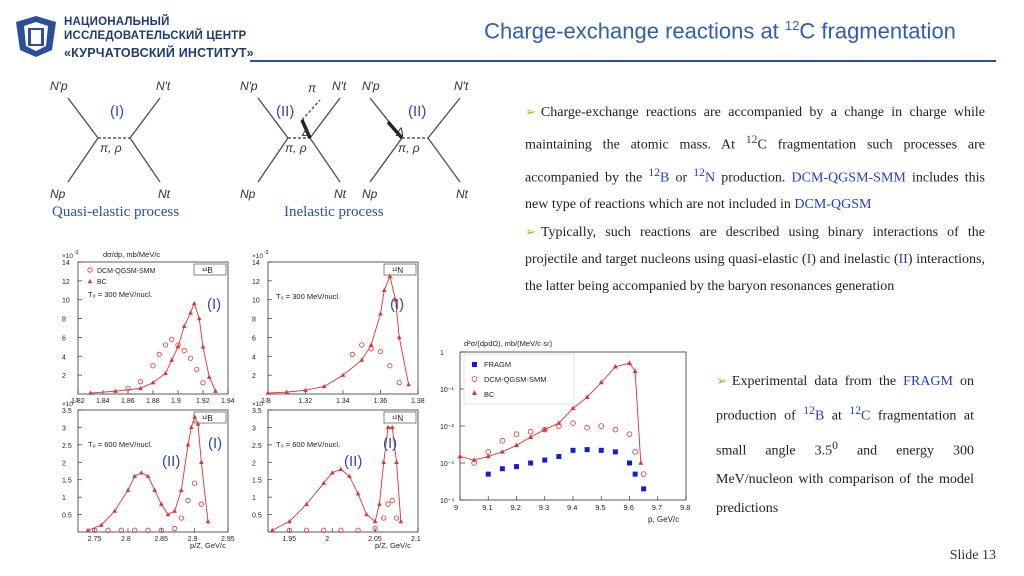 This screenshot has width=1024, height=576. Describe the element at coordinates (254, 376) in the screenshot. I see `y-tick-label-1: 2` at that location.